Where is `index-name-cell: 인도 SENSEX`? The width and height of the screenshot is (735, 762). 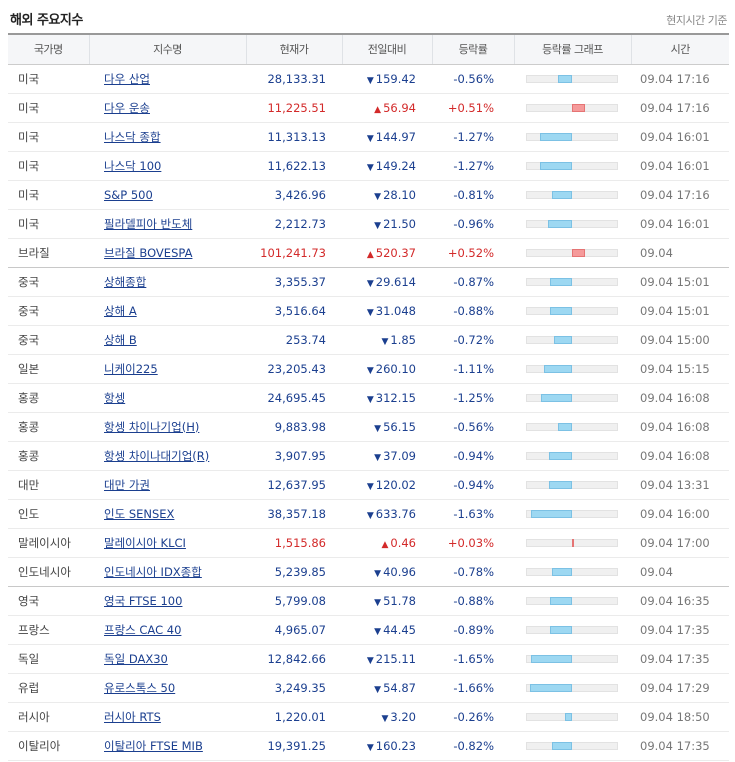 index-name-cell: 인도 SENSEX is located at coordinates (167, 514).